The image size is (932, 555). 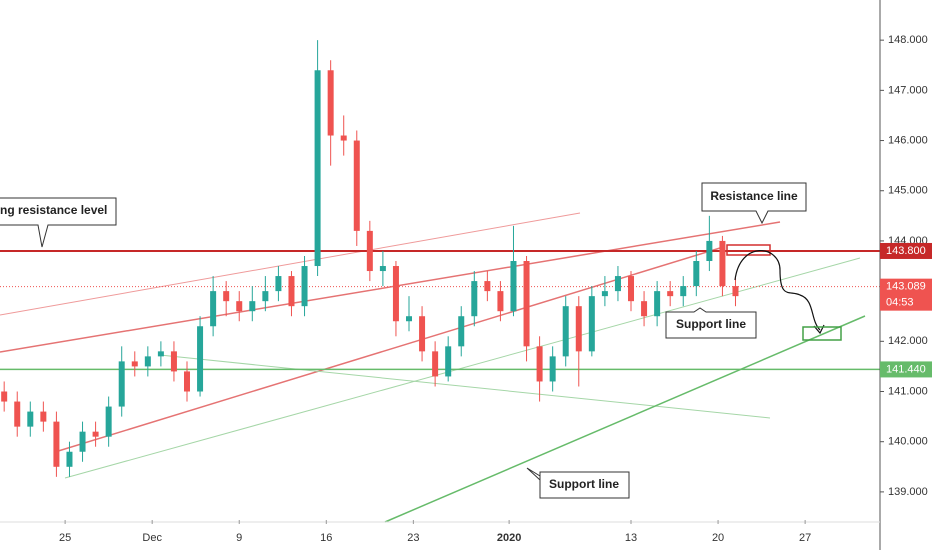 What do you see at coordinates (326, 538) in the screenshot?
I see `x-tick-label: 16` at bounding box center [326, 538].